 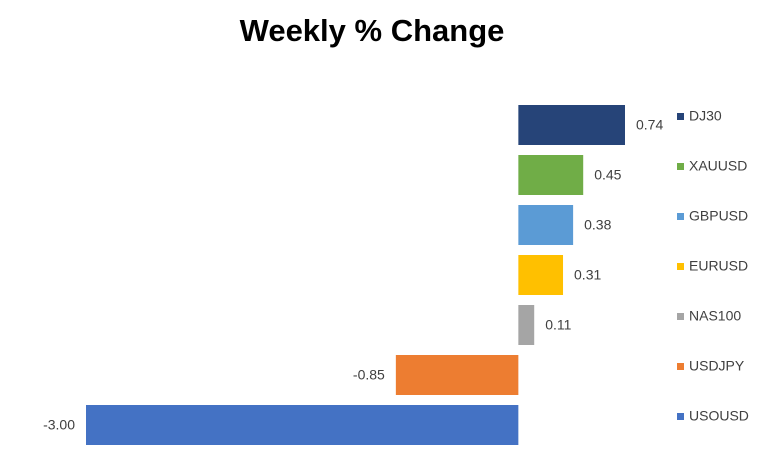 I want to click on value-label: -3.00, so click(x=59, y=425).